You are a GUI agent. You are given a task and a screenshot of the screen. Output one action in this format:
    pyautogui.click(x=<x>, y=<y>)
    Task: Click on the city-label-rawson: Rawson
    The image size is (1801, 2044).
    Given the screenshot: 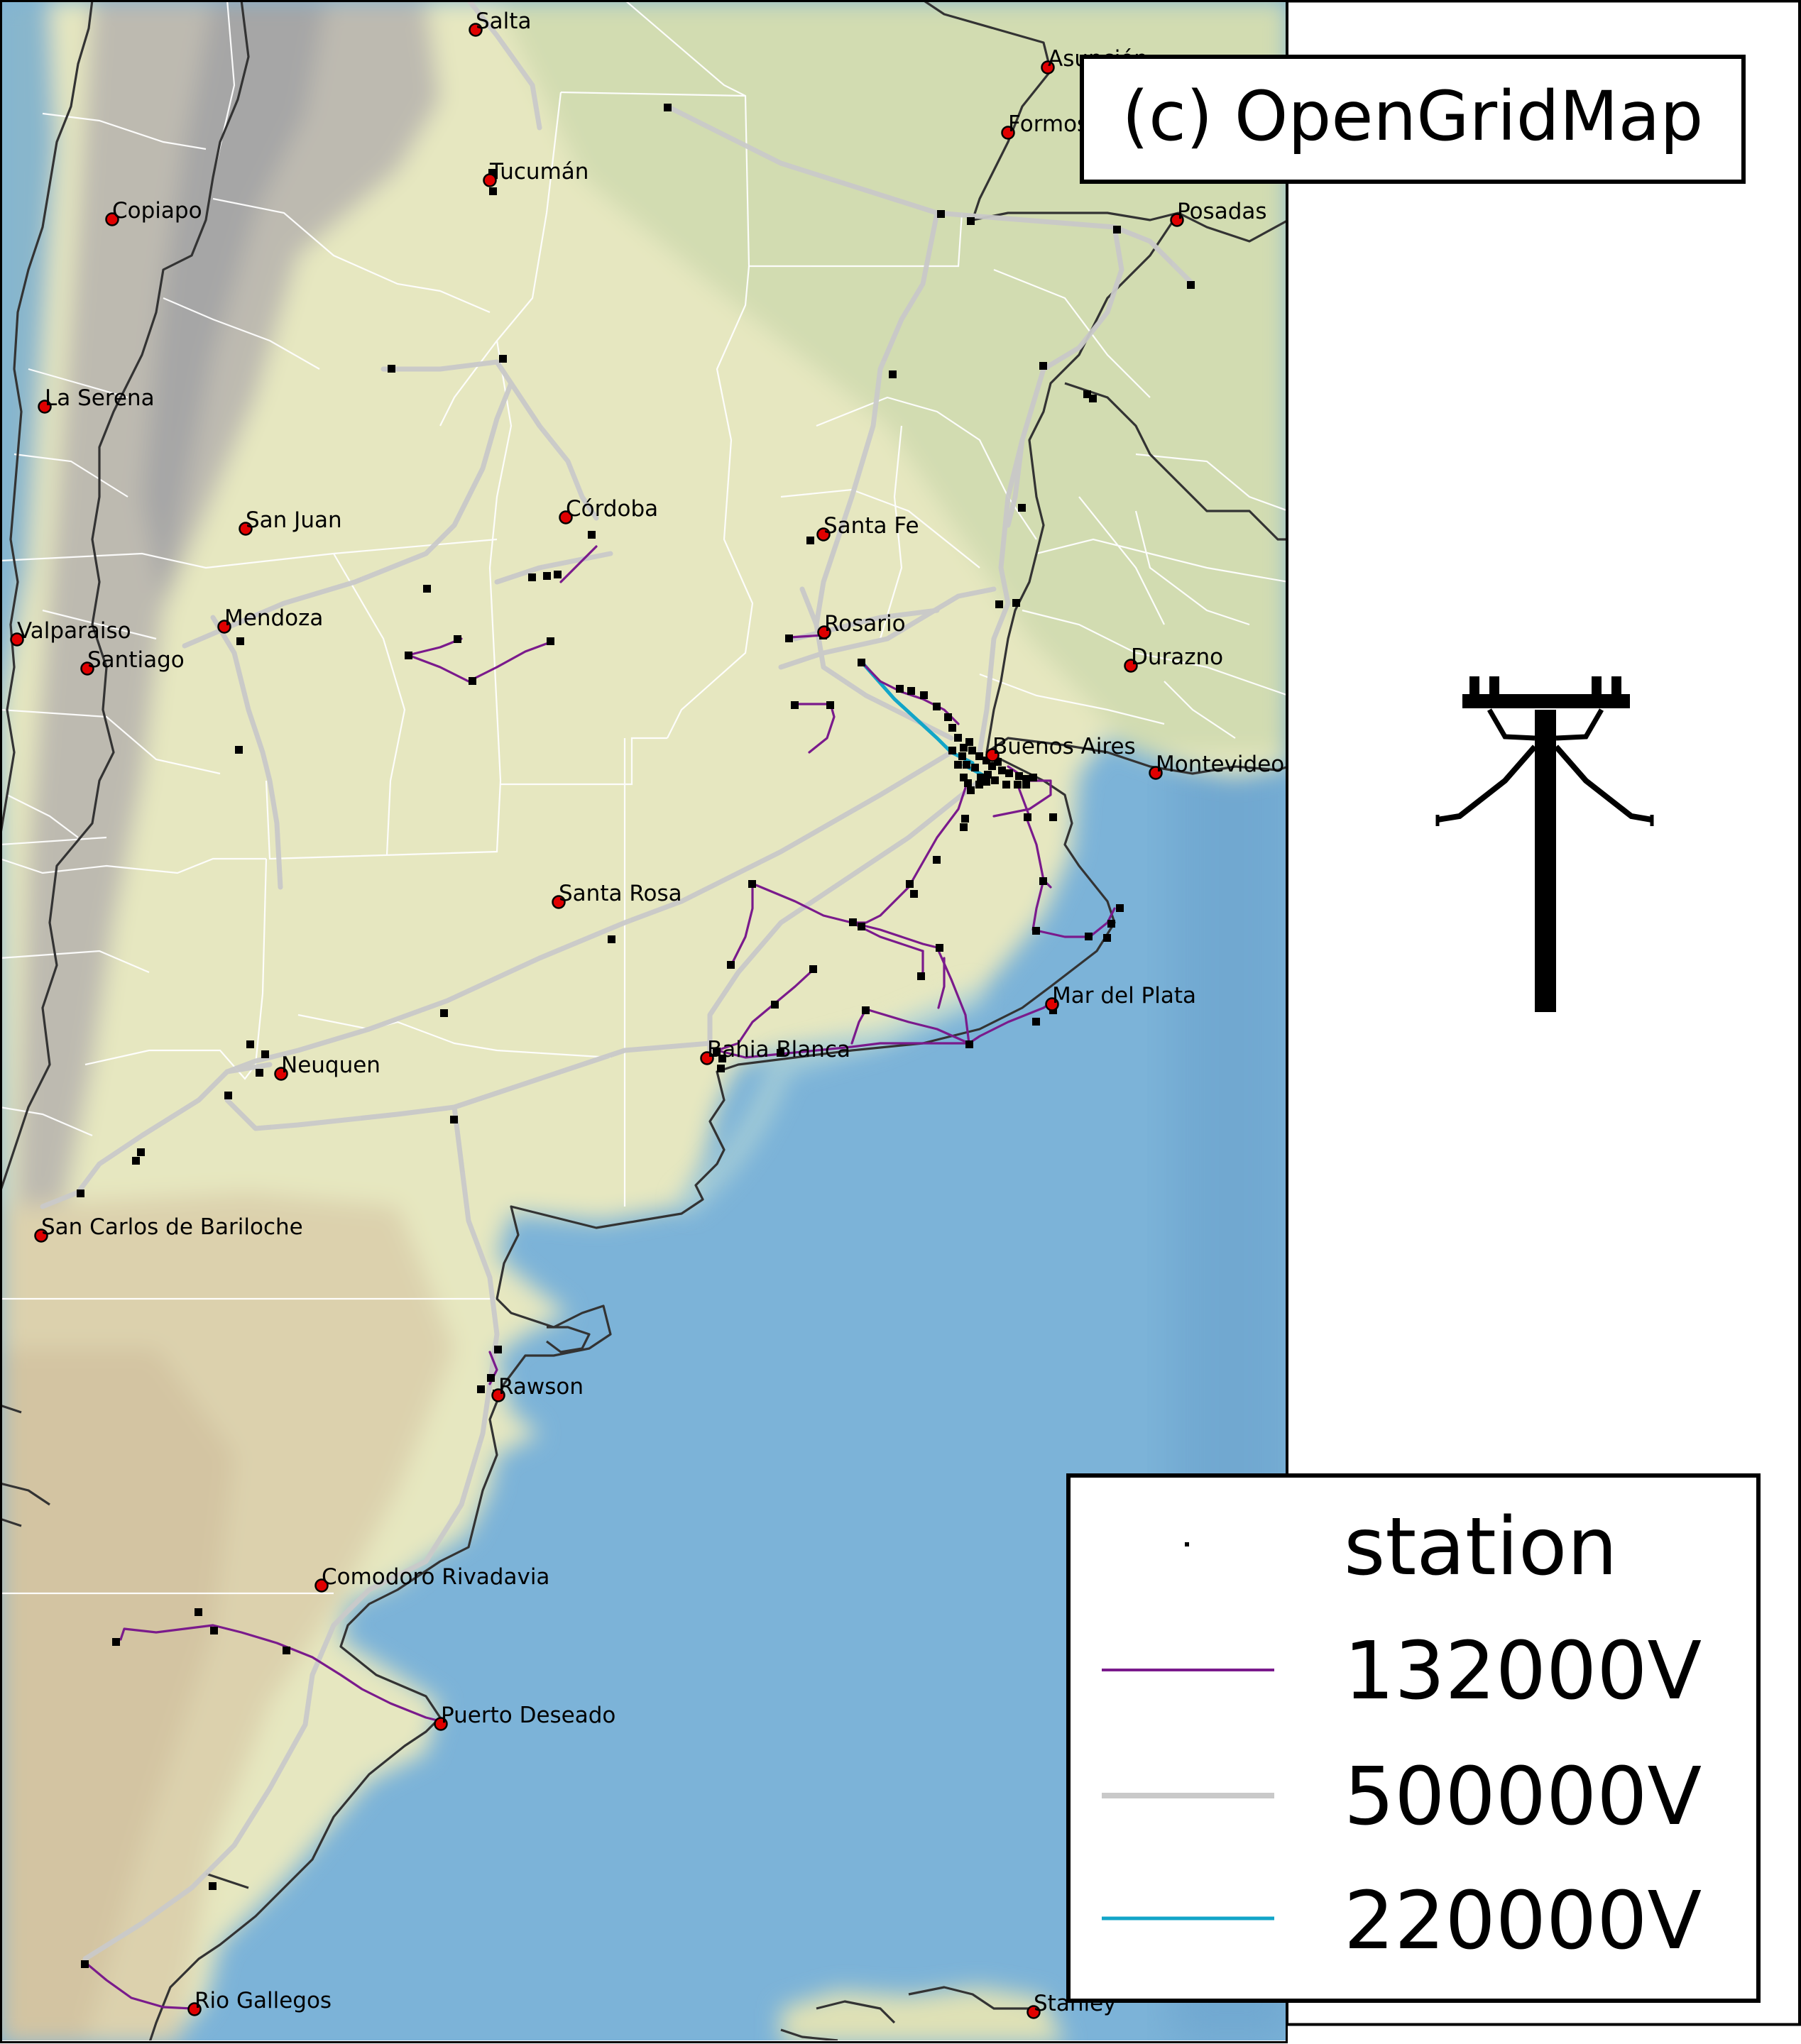 What is the action you would take?
    pyautogui.click(x=541, y=1387)
    